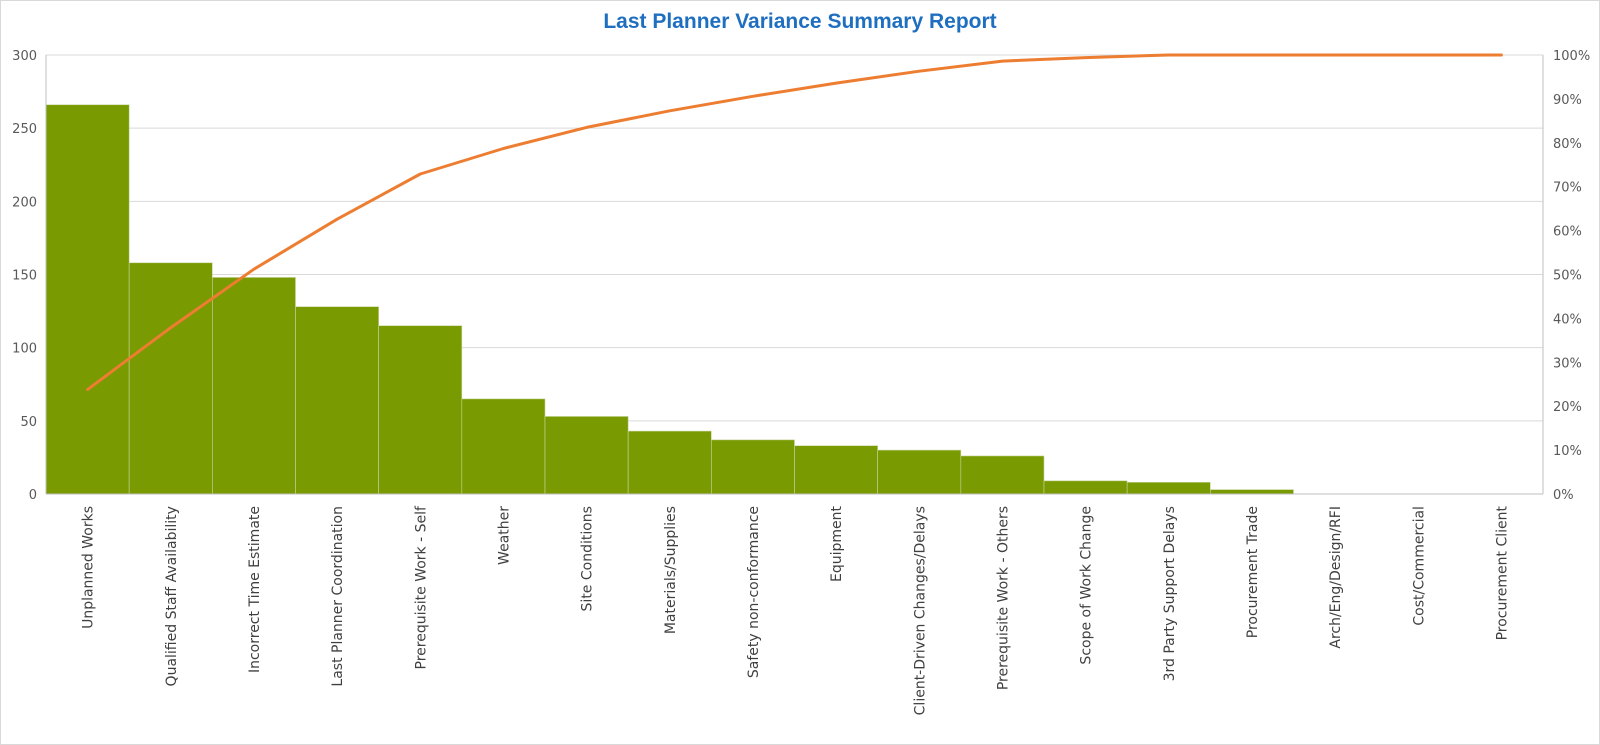  What do you see at coordinates (1567, 276) in the screenshot?
I see `right-tick-label: 50%` at bounding box center [1567, 276].